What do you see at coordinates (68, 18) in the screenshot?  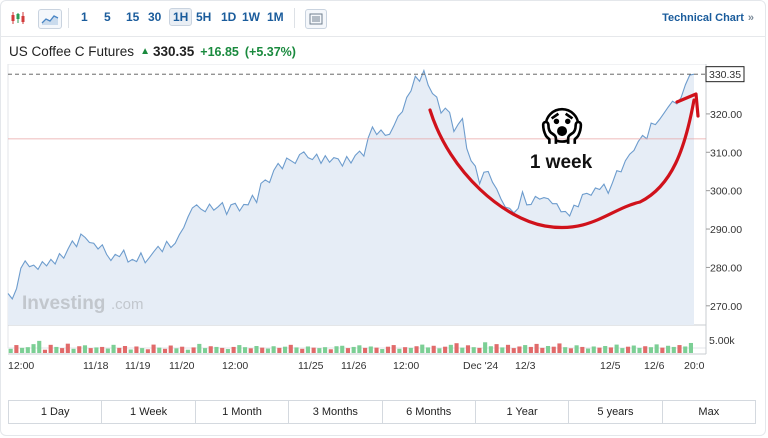 I see `toolbar-divider` at bounding box center [68, 18].